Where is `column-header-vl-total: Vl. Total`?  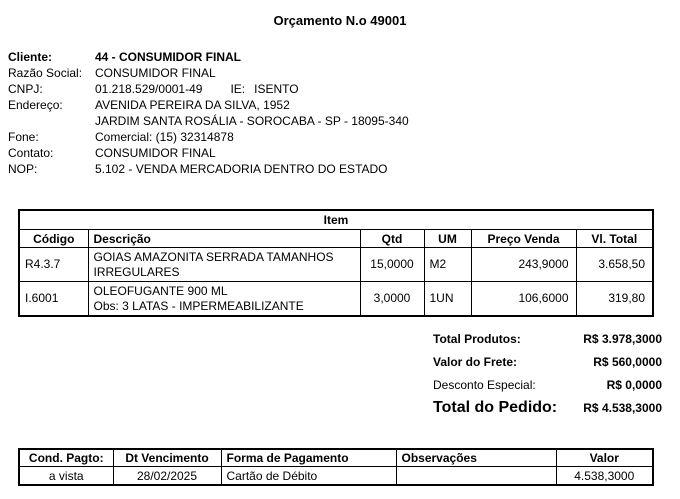
column-header-vl-total: Vl. Total is located at coordinates (614, 238).